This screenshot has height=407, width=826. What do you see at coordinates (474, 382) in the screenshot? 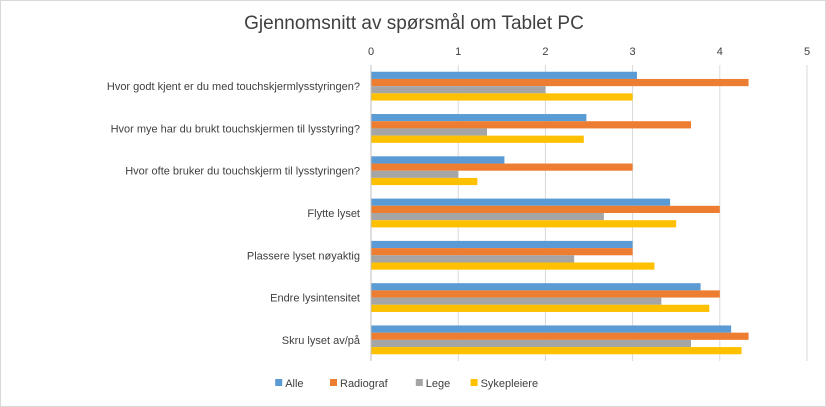
I see `legend-swatch-sykepleiere` at bounding box center [474, 382].